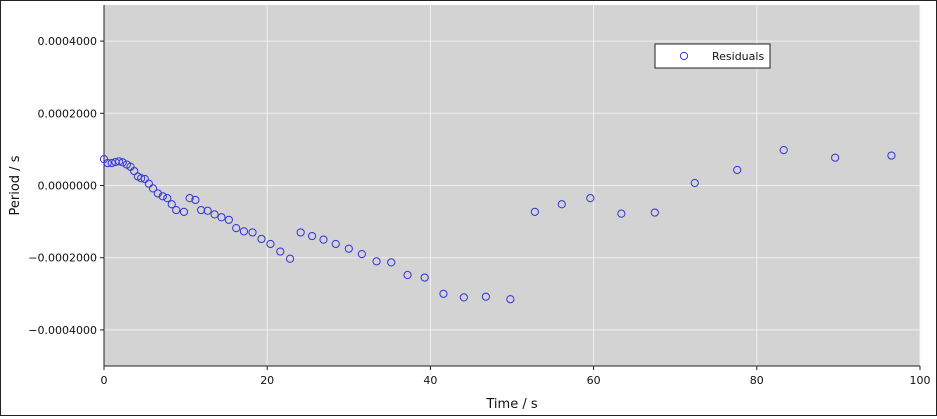 The height and width of the screenshot is (419, 937). What do you see at coordinates (62, 330) in the screenshot?
I see `y-tick-label: −0.0004000` at bounding box center [62, 330].